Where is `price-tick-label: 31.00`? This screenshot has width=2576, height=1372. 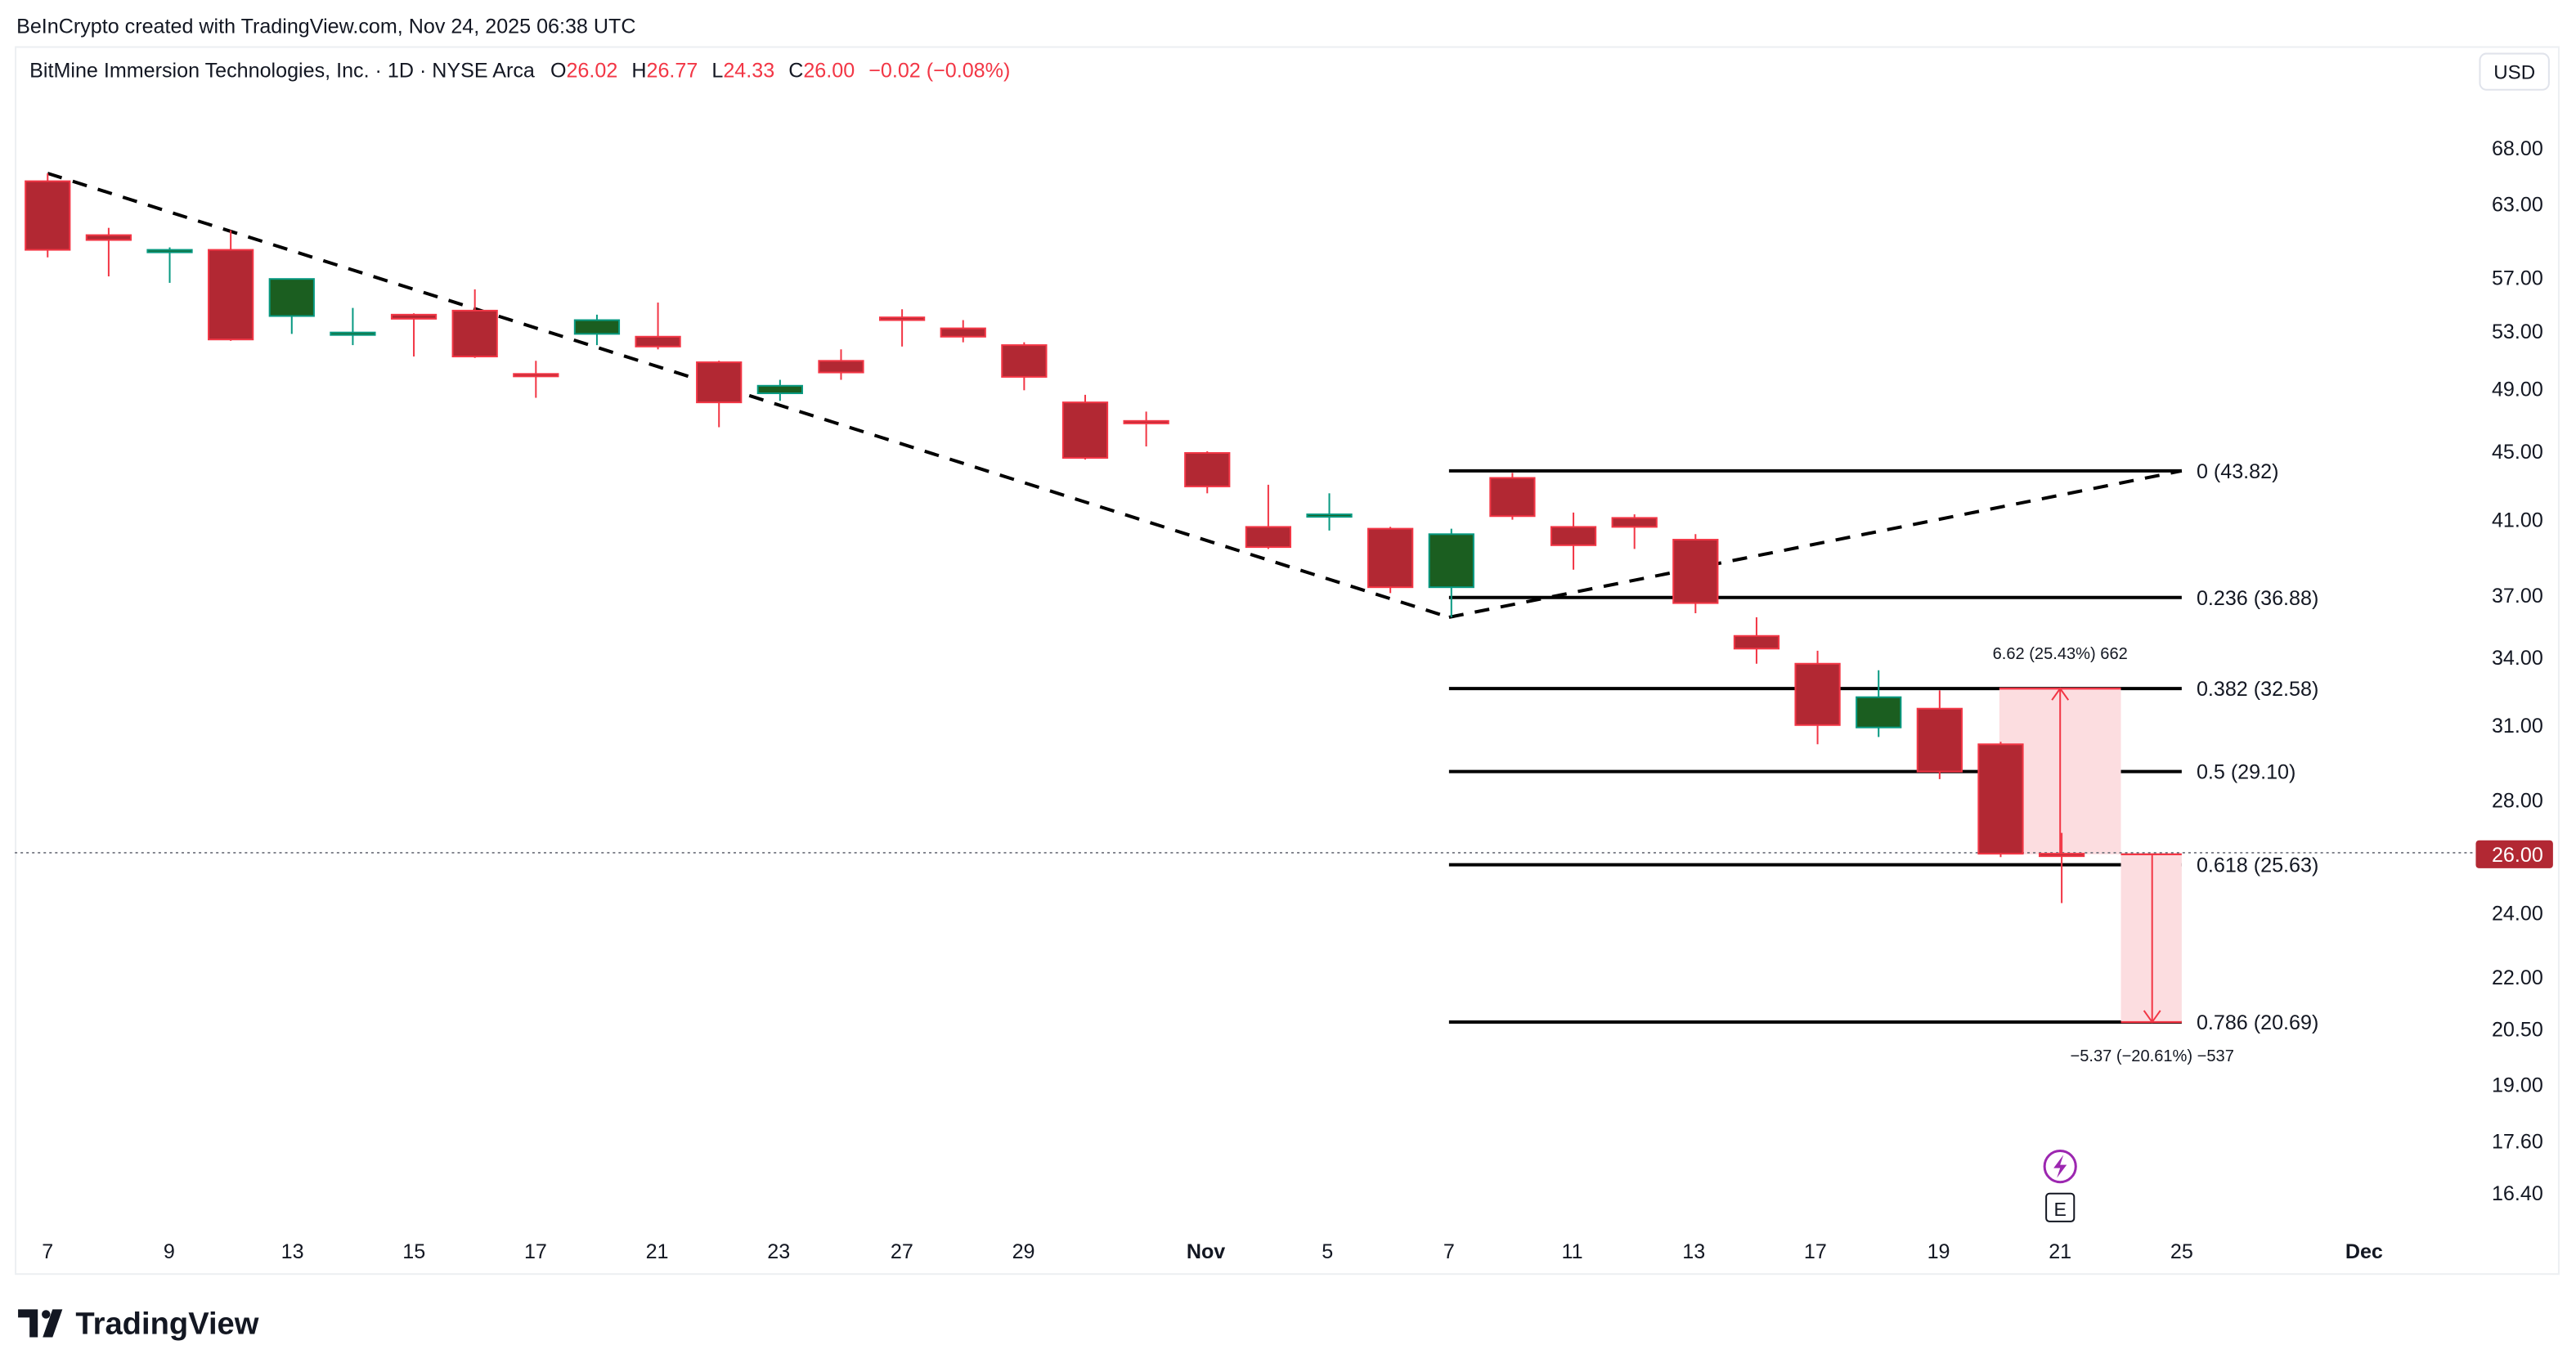
price-tick-label: 31.00 is located at coordinates (2517, 726).